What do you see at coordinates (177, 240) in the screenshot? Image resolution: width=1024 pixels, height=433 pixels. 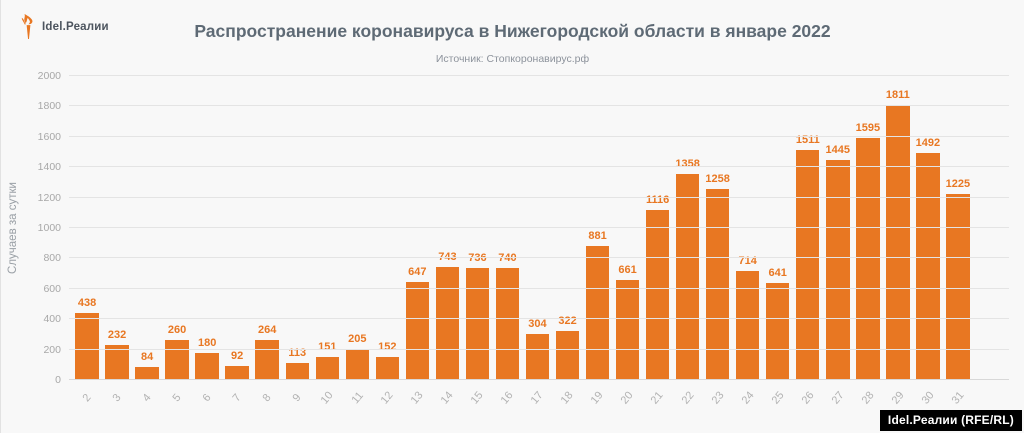 I see `bar-slot: 260 5` at bounding box center [177, 240].